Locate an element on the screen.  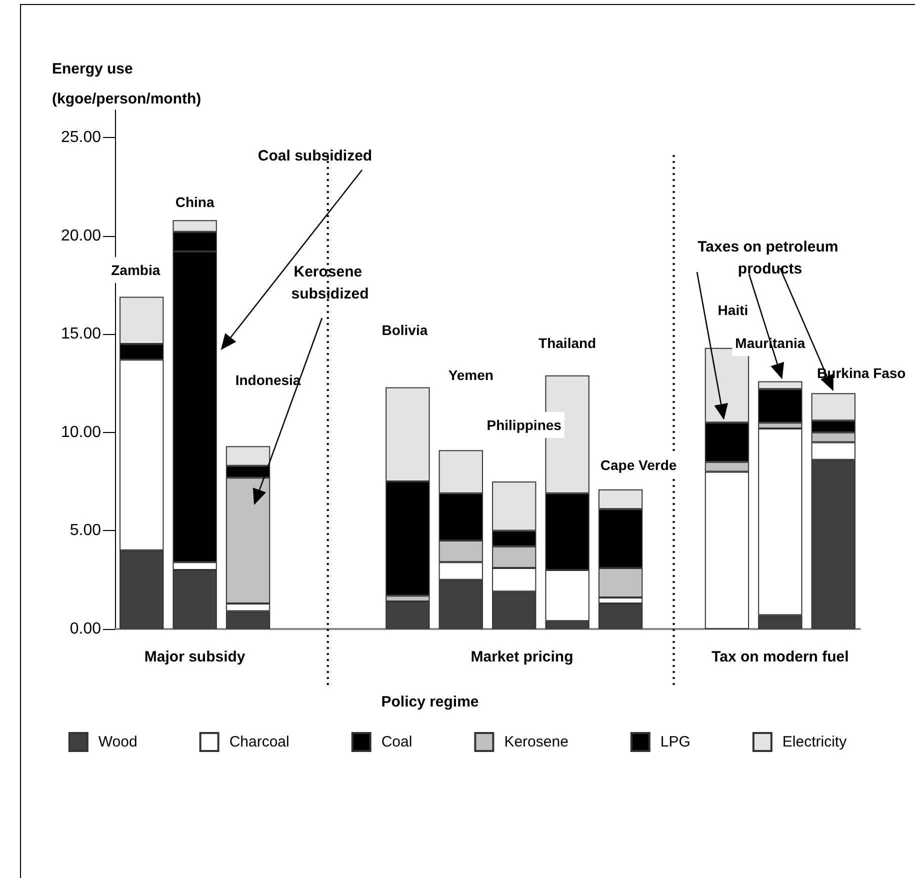
text: Major subsidy is located at coordinates (195, 657).